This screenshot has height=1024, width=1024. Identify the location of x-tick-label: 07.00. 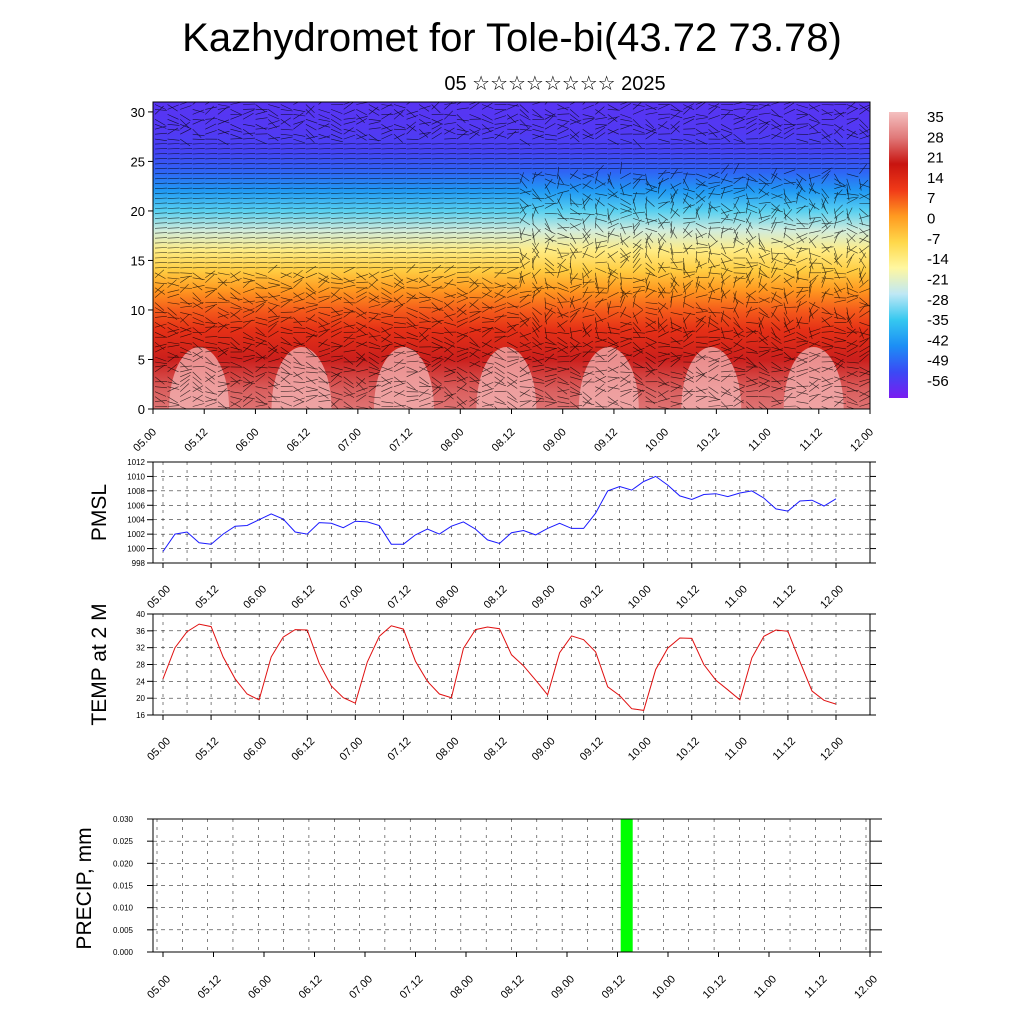
(351, 597).